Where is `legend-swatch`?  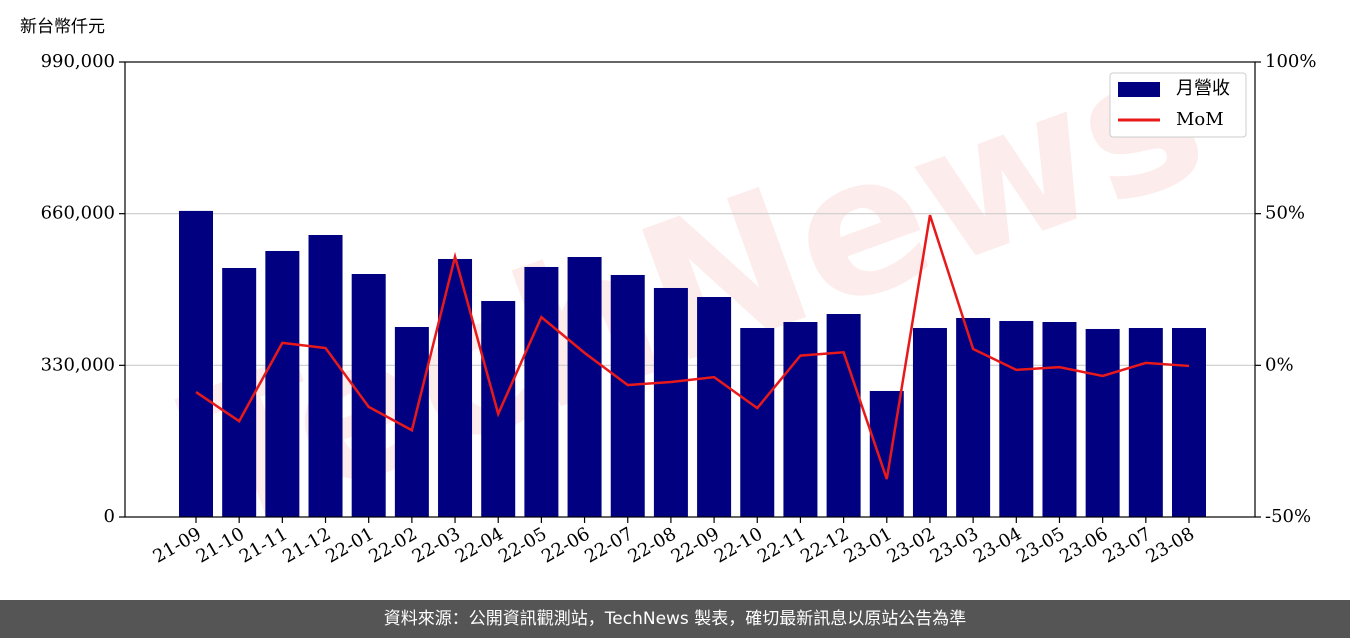 legend-swatch is located at coordinates (1139, 89).